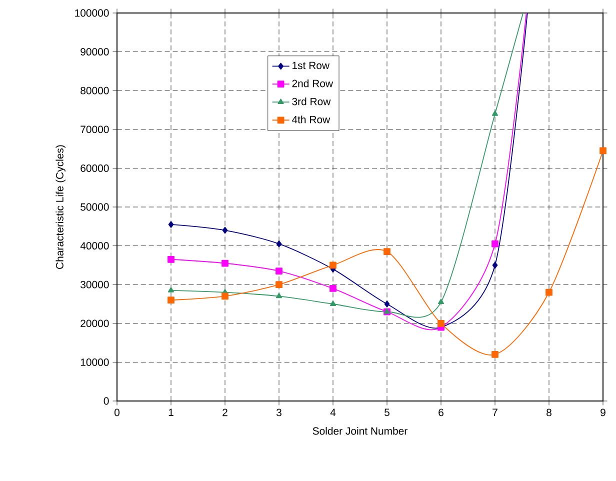  I want to click on y-tick-label: 90000, so click(94, 52).